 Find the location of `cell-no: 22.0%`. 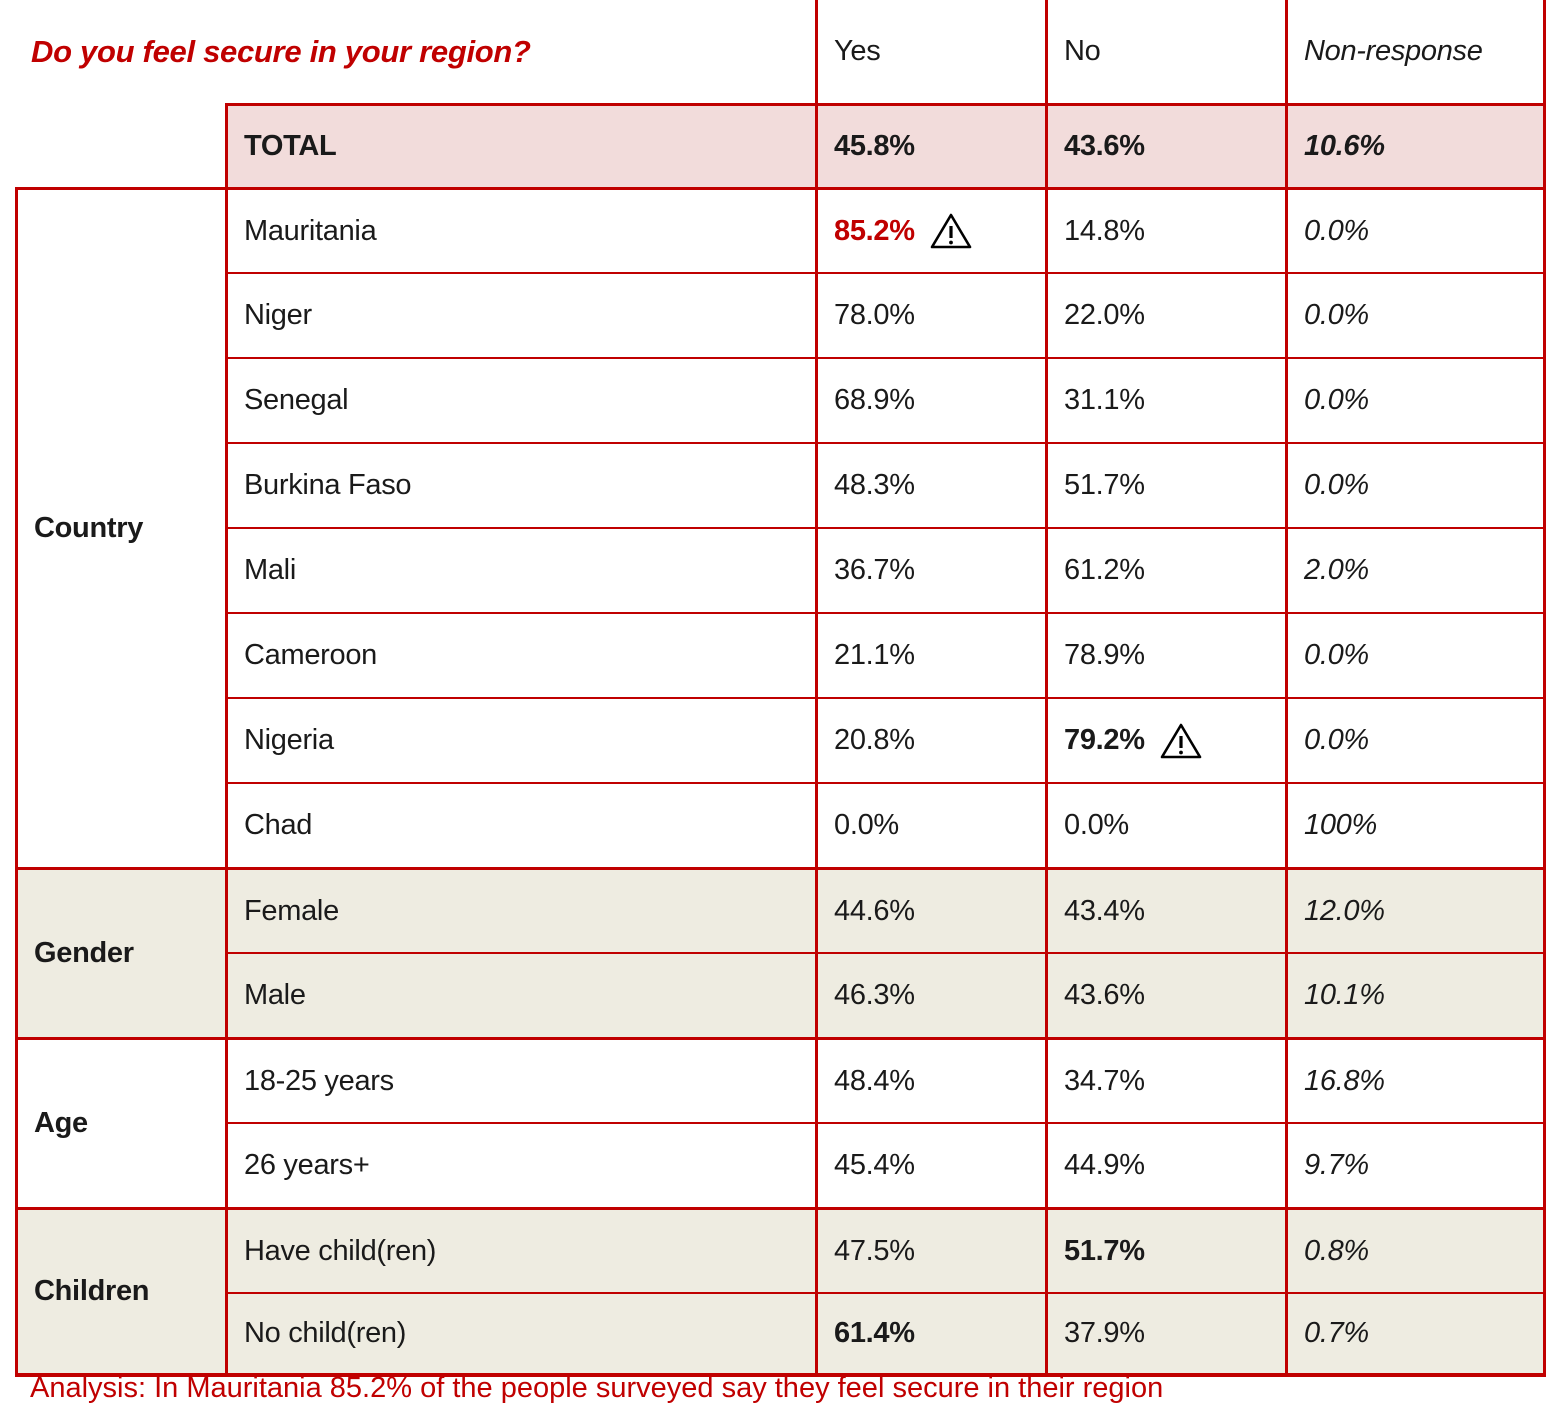

cell-no: 22.0% is located at coordinates (1165, 314).